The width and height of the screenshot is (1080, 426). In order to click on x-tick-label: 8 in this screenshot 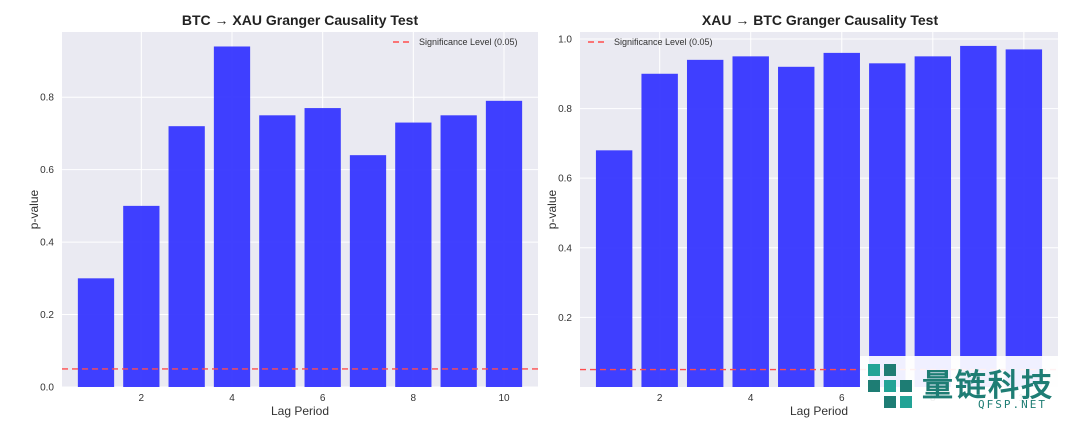, I will do `click(414, 398)`.